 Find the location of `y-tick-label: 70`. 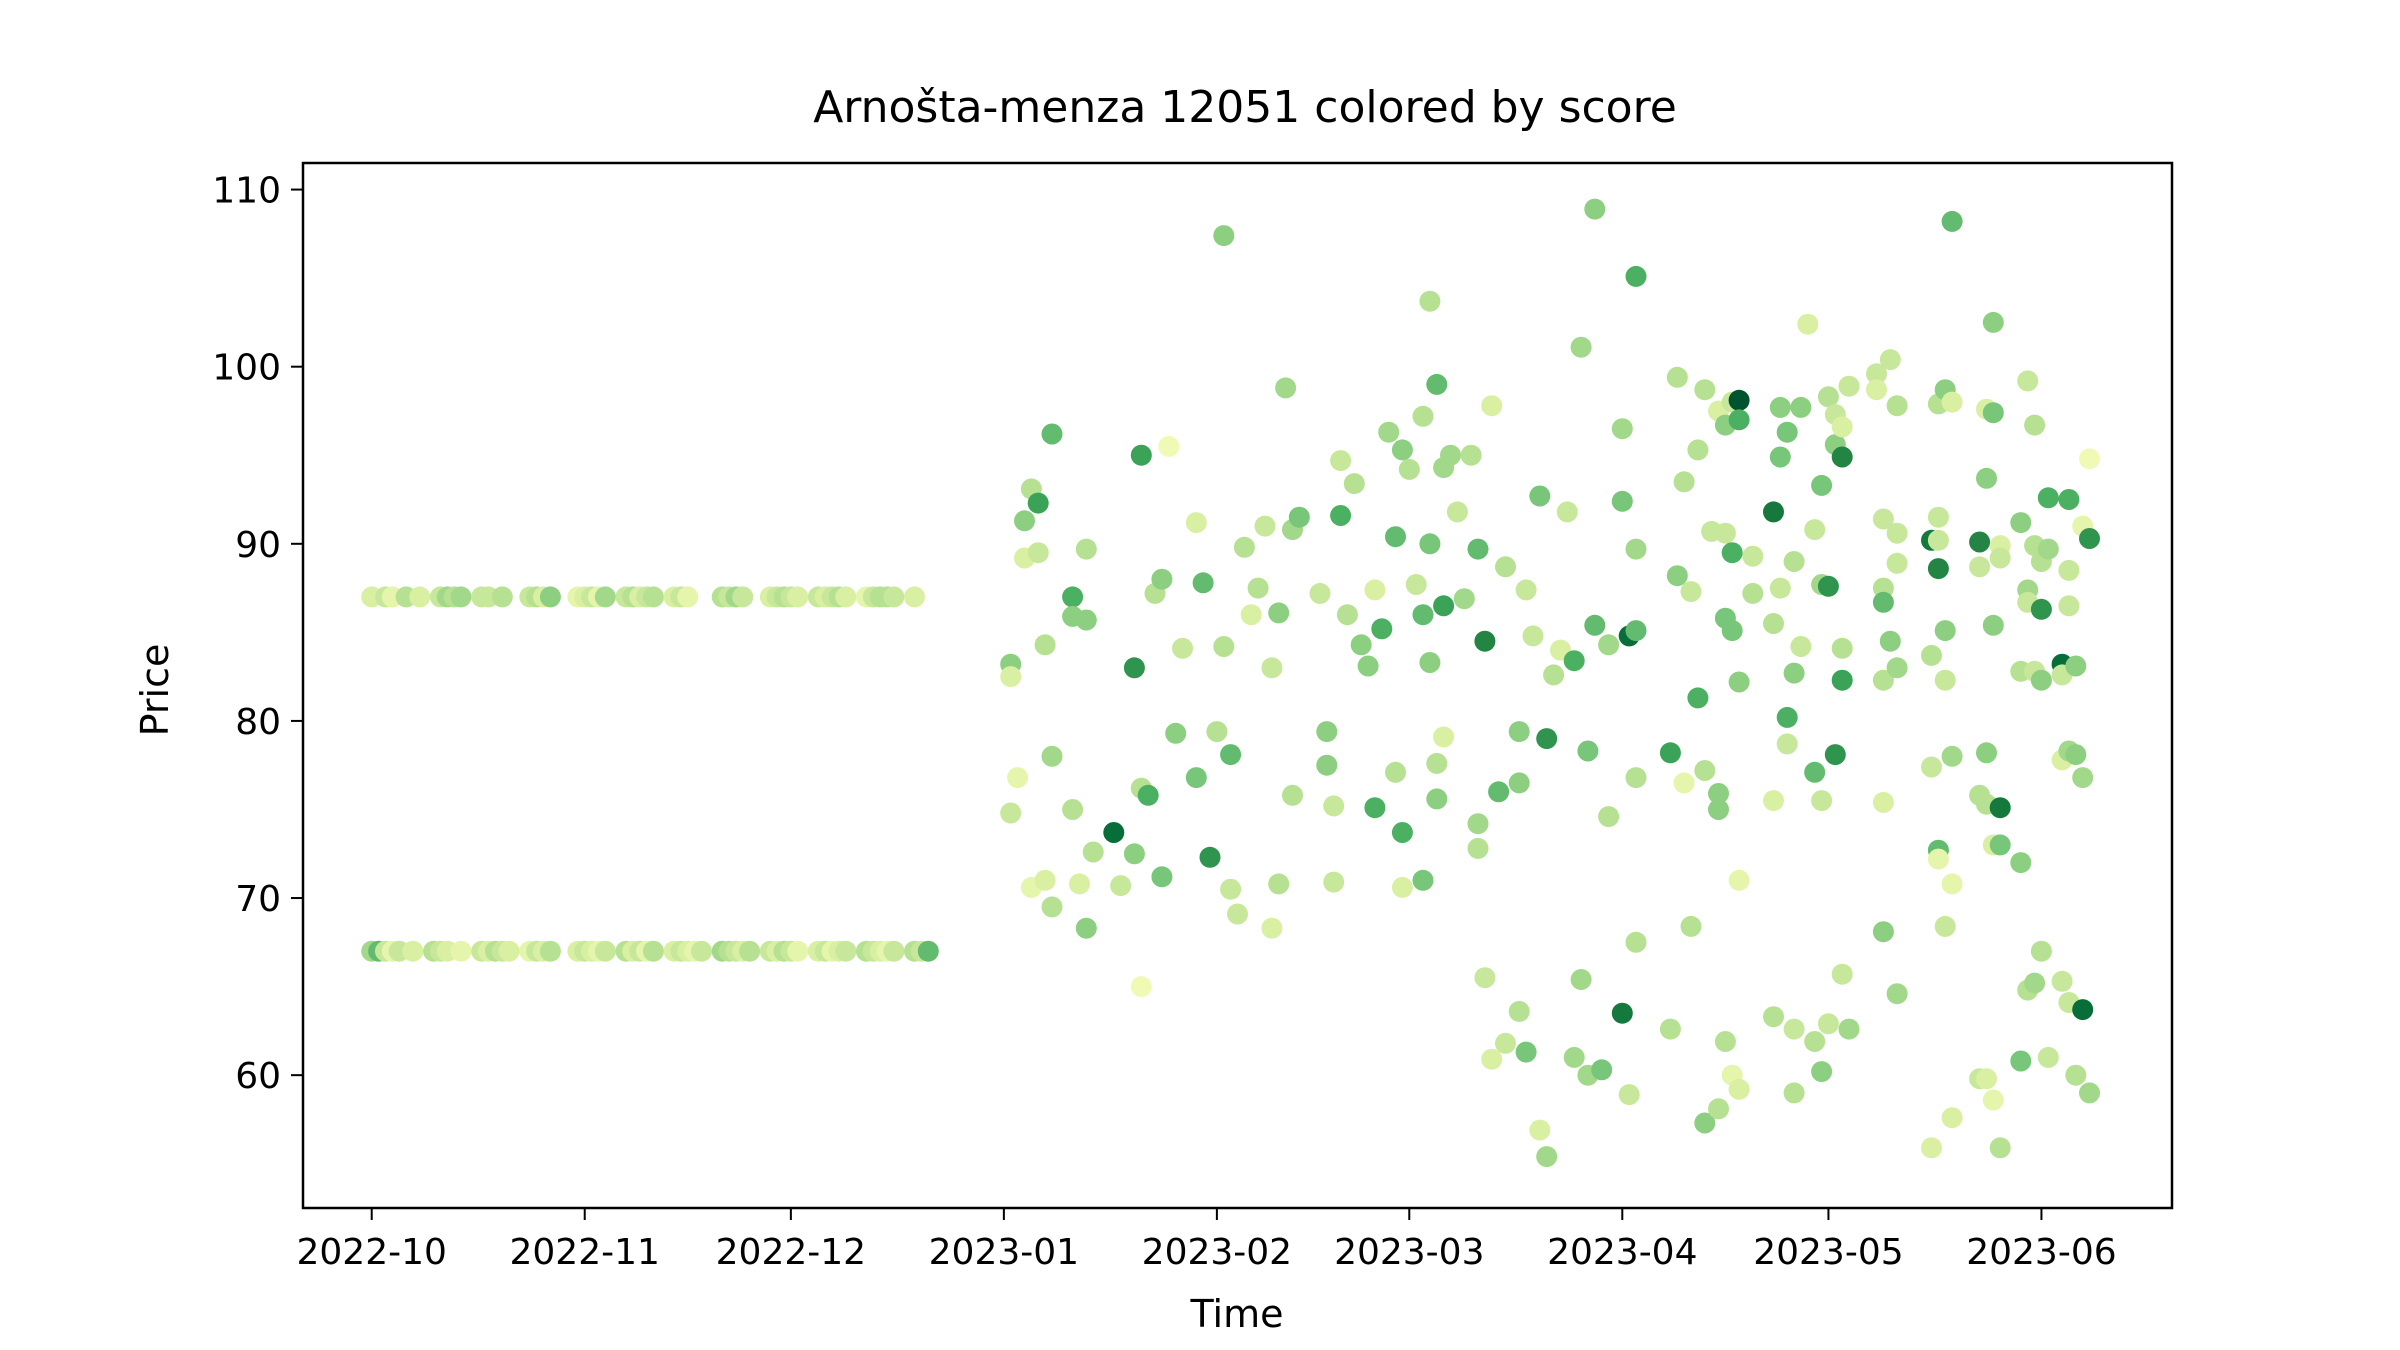

y-tick-label: 70 is located at coordinates (258, 899).